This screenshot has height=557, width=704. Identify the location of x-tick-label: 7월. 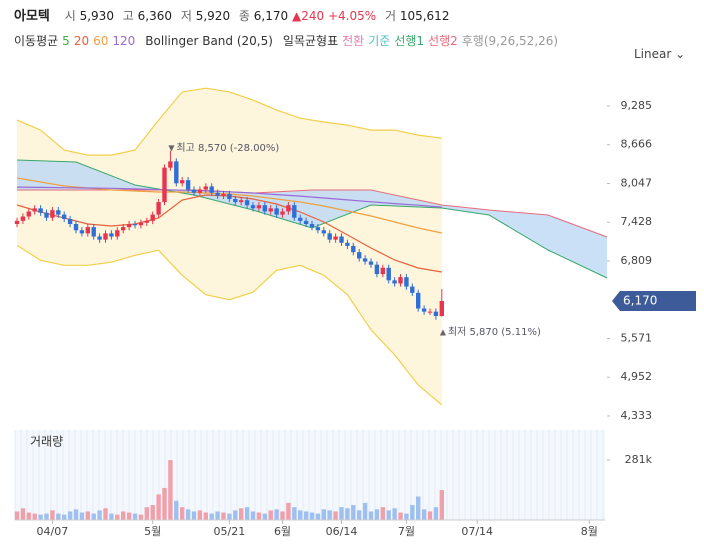
(406, 531).